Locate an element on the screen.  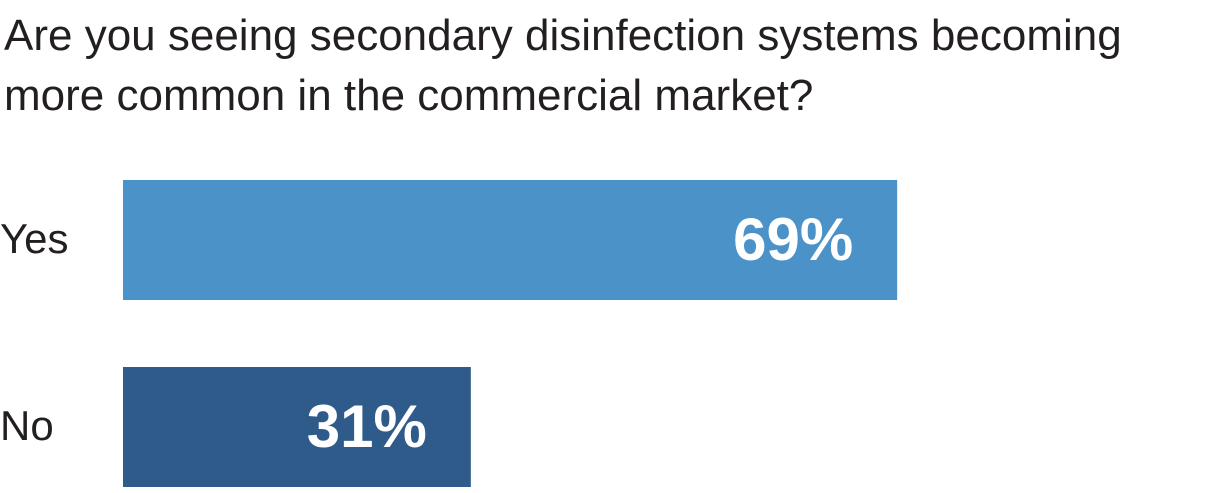
category-label: No is located at coordinates (27, 425).